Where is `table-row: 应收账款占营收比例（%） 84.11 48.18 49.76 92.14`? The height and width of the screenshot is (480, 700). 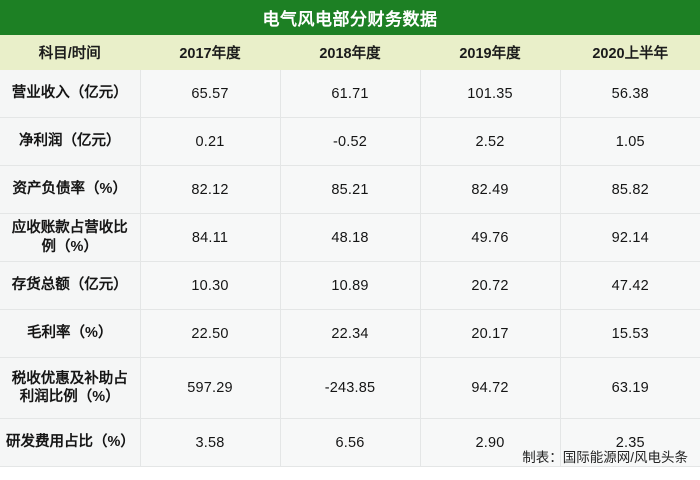 table-row: 应收账款占营收比例（%） 84.11 48.18 49.76 92.14 is located at coordinates (350, 237).